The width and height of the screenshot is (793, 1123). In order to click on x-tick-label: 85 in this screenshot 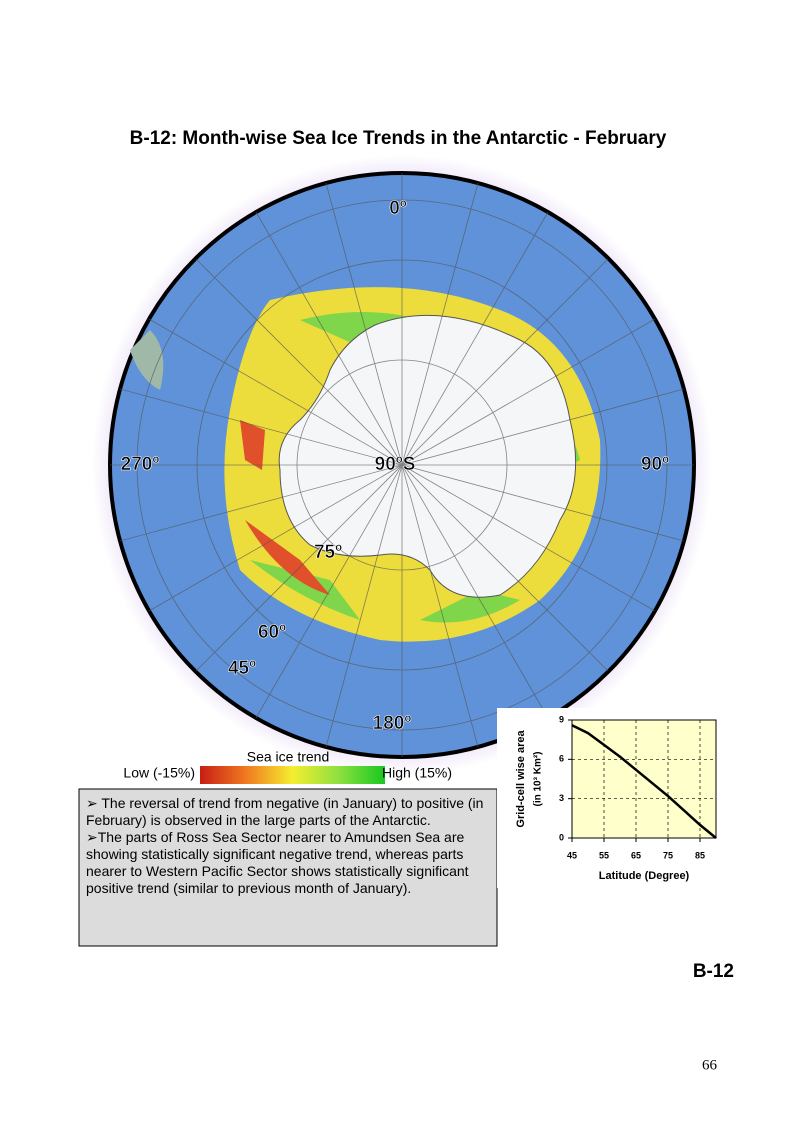, I will do `click(700, 855)`.